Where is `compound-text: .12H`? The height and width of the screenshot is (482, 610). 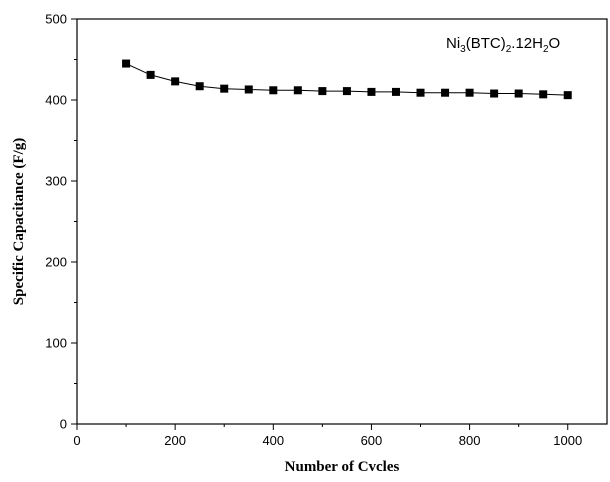 compound-text: .12H is located at coordinates (527, 43).